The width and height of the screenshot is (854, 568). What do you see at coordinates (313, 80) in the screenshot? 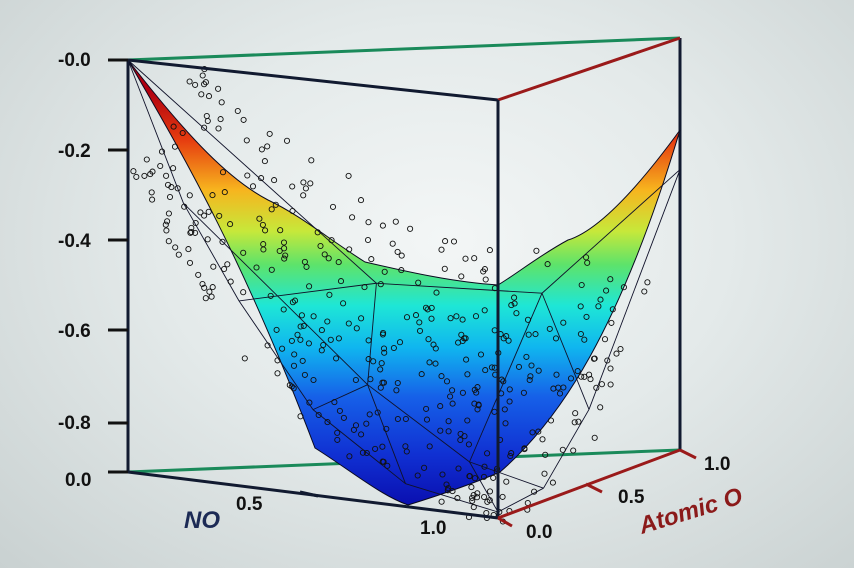
I see `box-edge-top-front-left` at bounding box center [313, 80].